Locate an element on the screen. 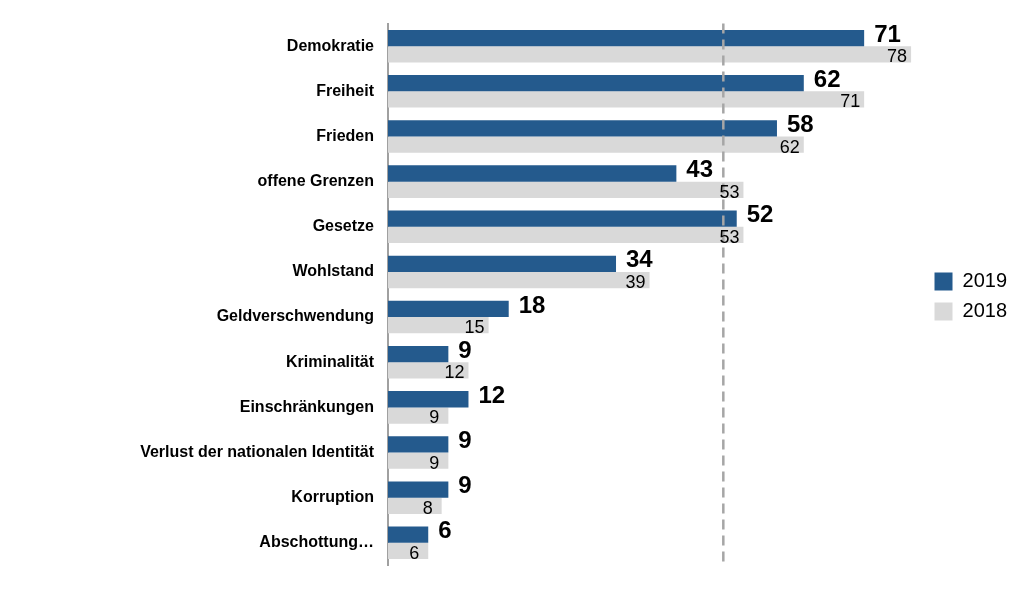 This screenshot has height=589, width=1021. y-tick-label: Demokratie is located at coordinates (330, 45).